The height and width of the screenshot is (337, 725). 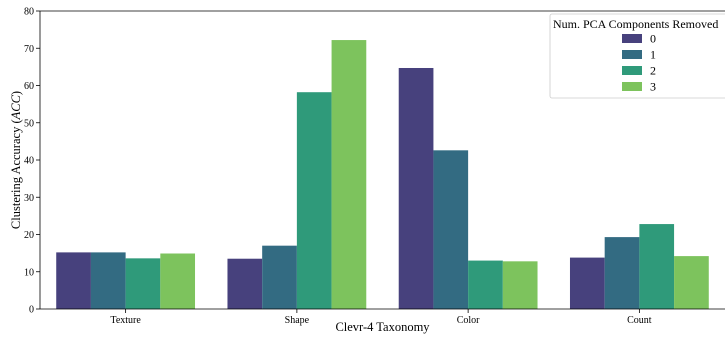 What do you see at coordinates (29, 161) in the screenshot?
I see `y-tick-label: 40` at bounding box center [29, 161].